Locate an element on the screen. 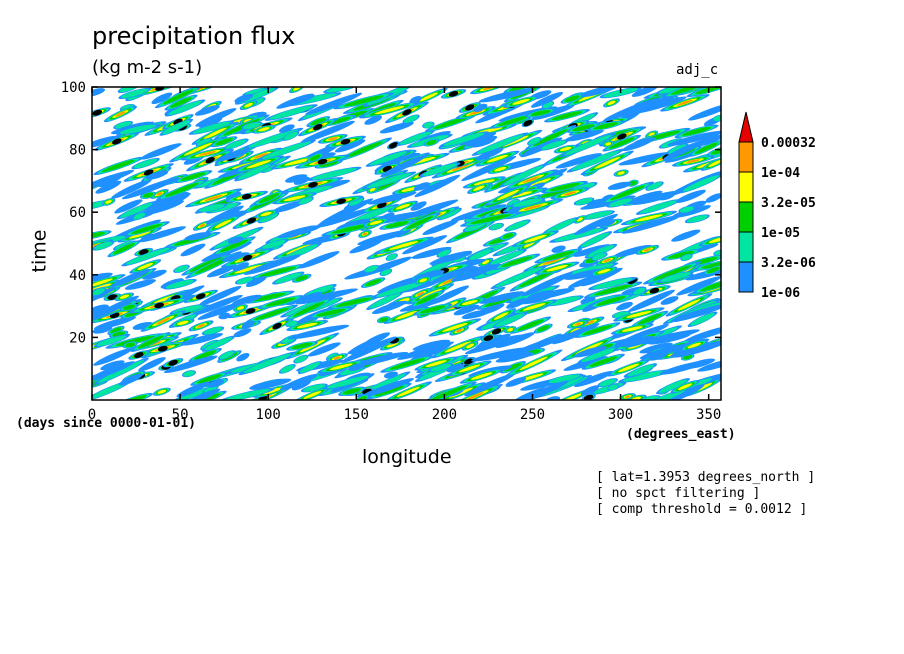 This screenshot has height=654, width=904. colorbar-label: 1e-04 is located at coordinates (780, 173).